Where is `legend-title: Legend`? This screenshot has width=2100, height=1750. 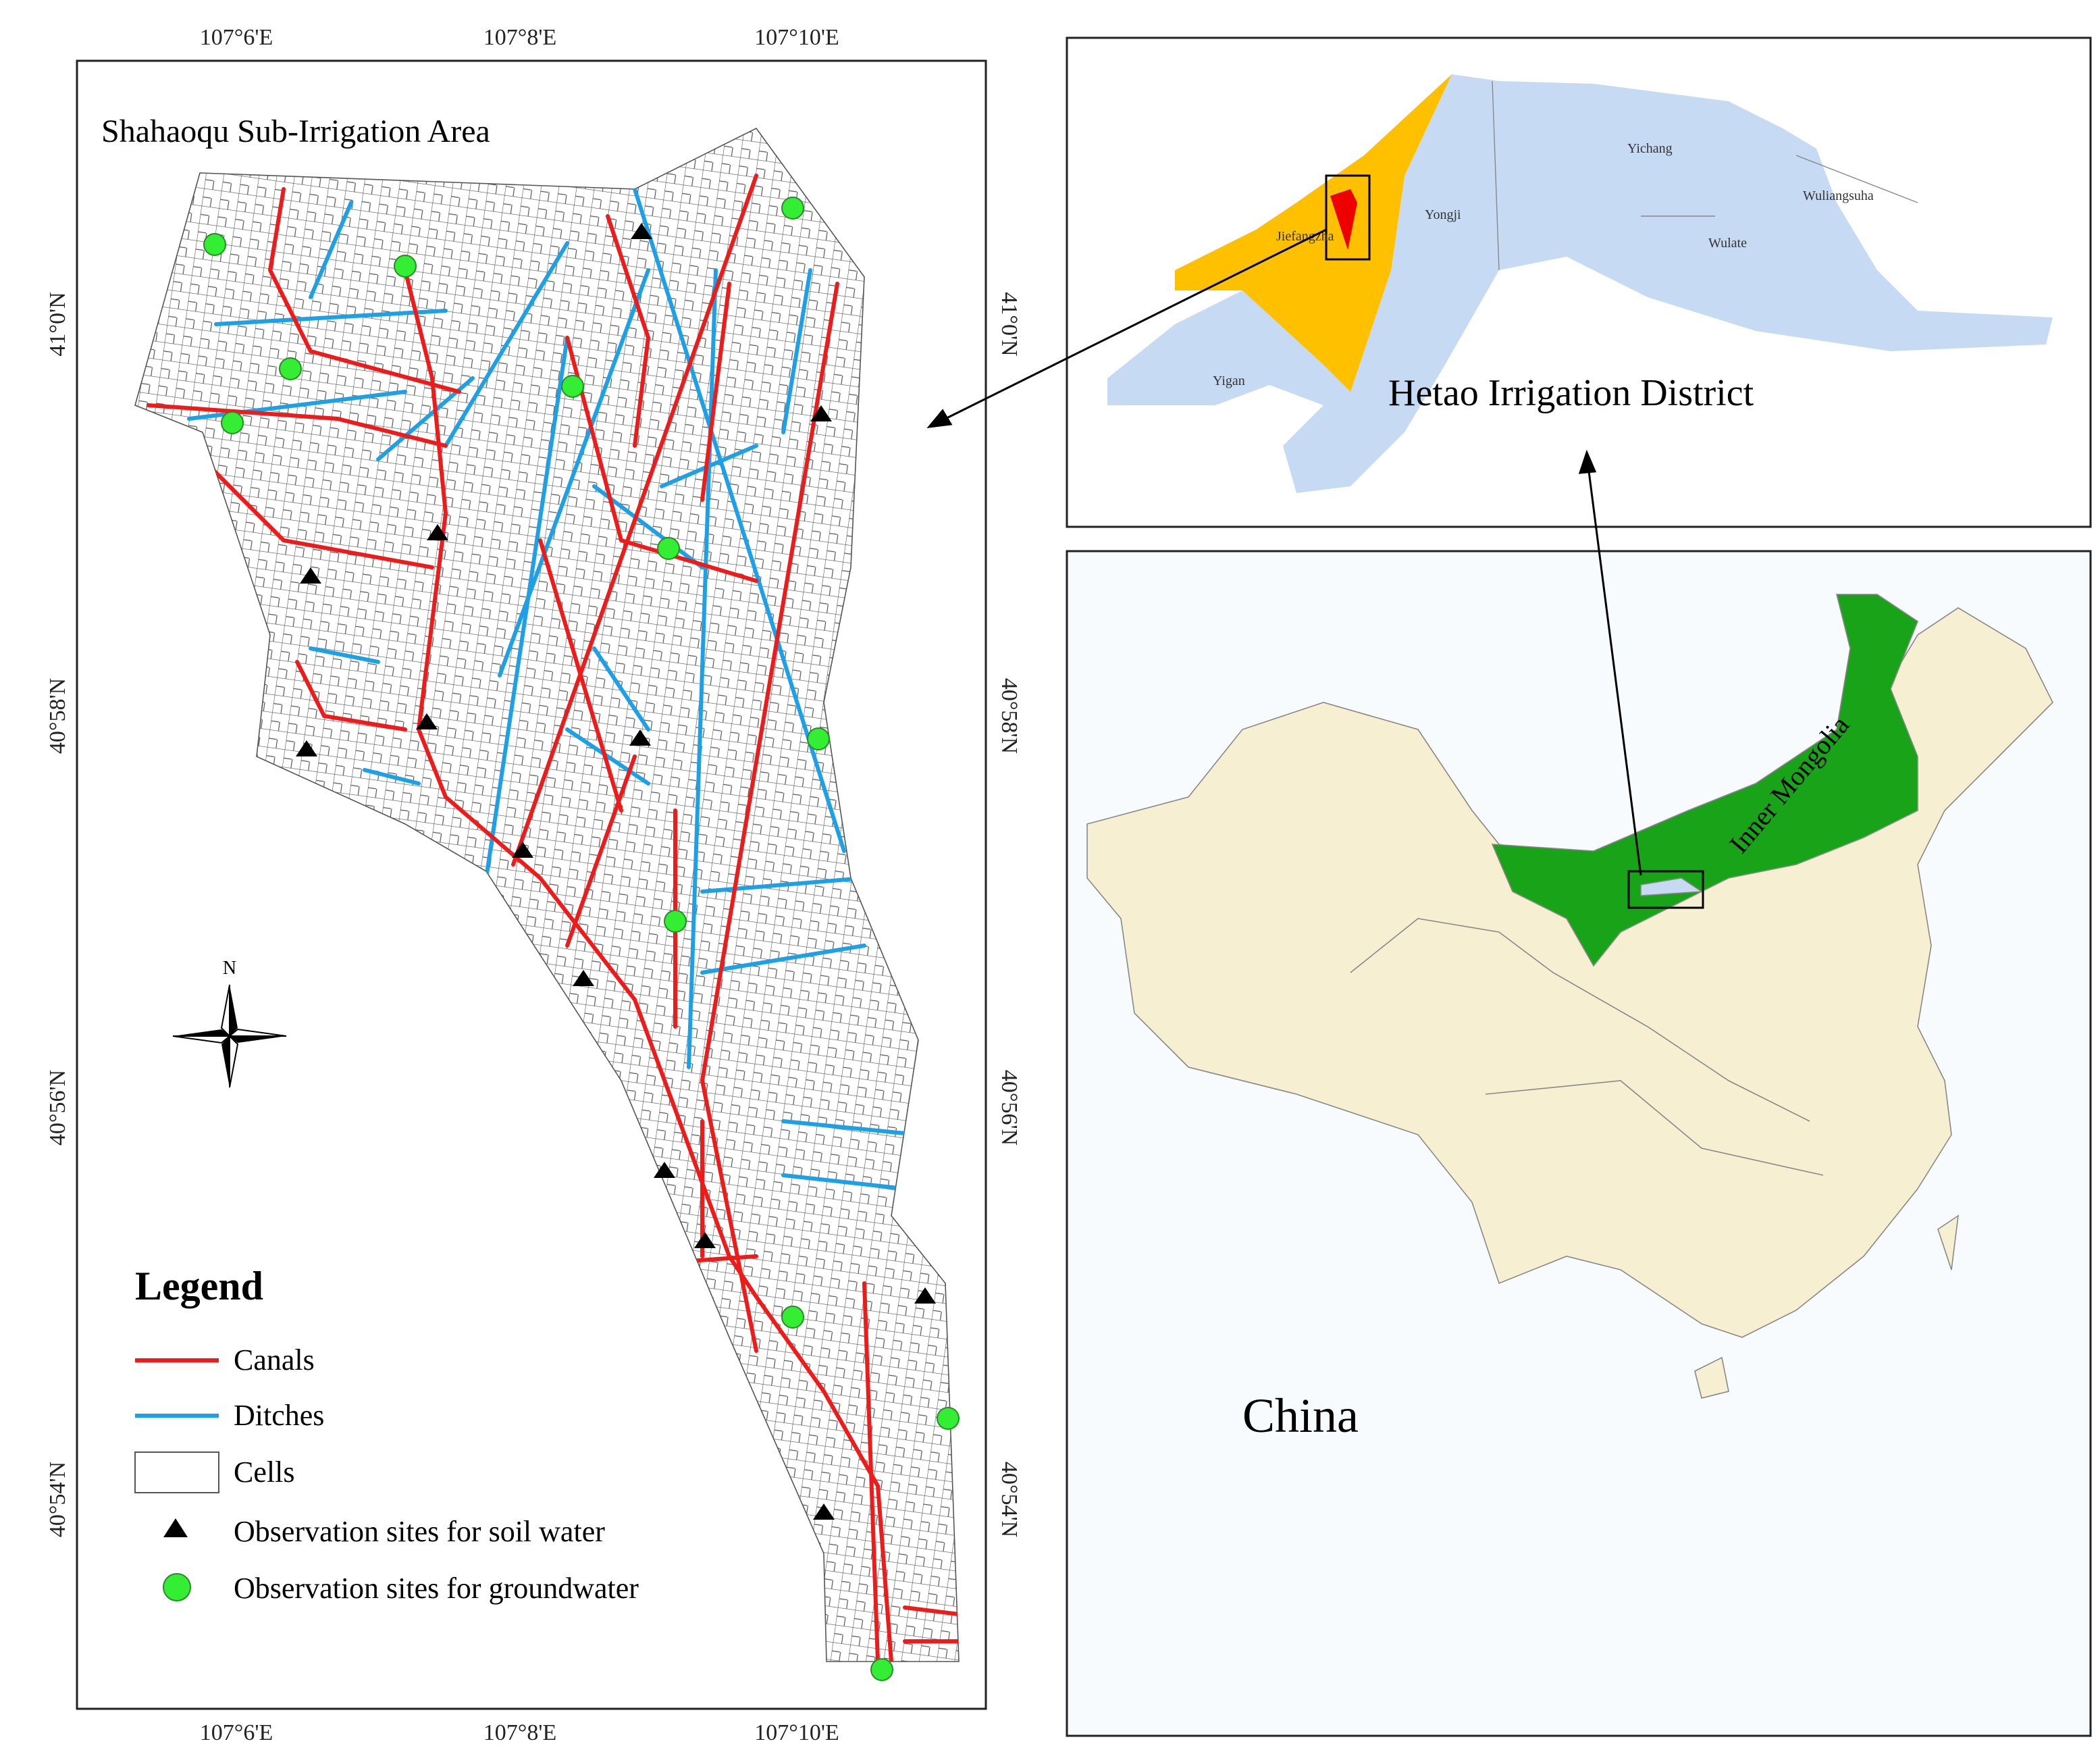 legend-title: Legend is located at coordinates (199, 1286).